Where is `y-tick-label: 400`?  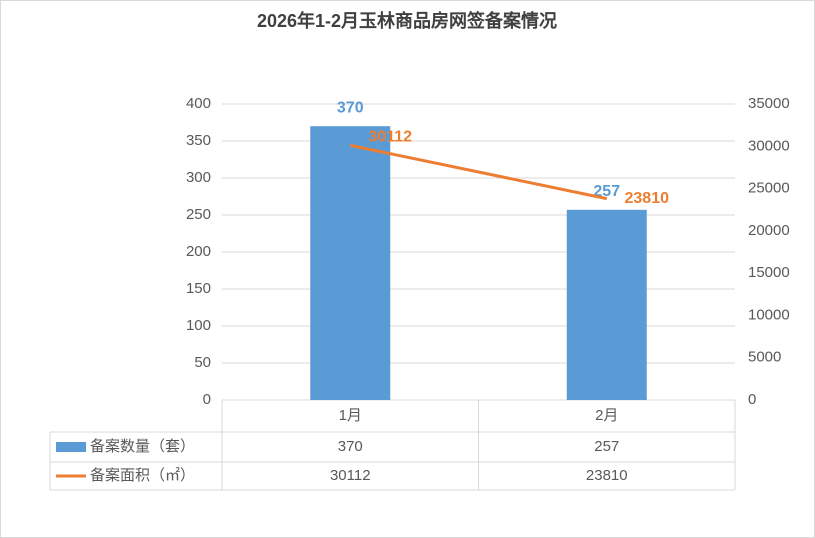
y-tick-label: 400 is located at coordinates (198, 103).